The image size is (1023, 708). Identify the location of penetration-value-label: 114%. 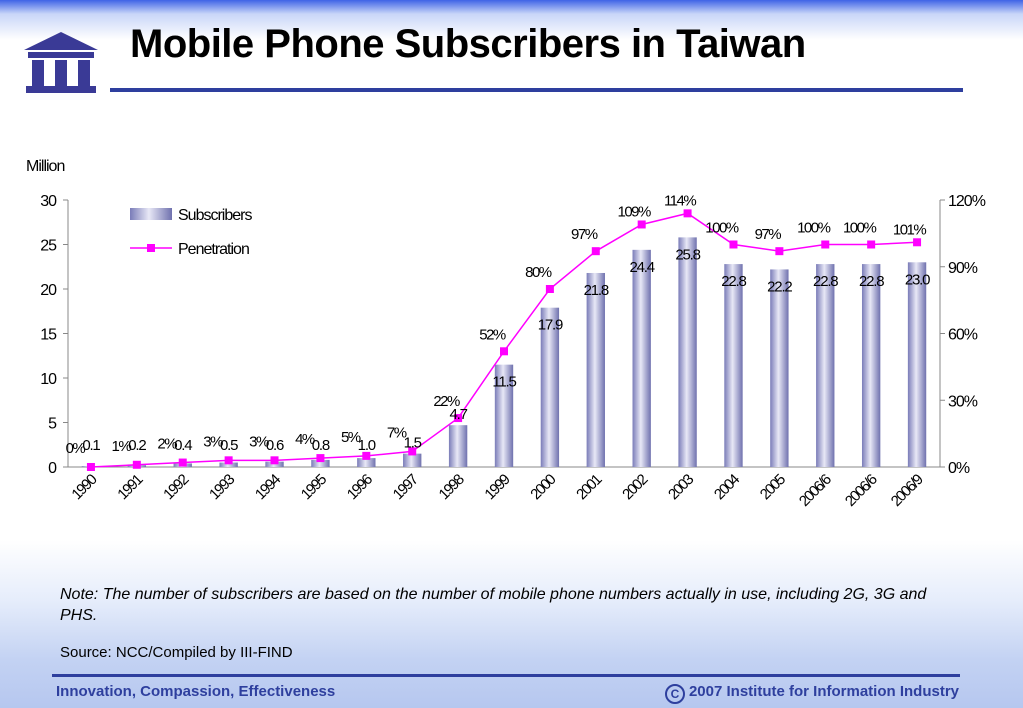
(680, 200).